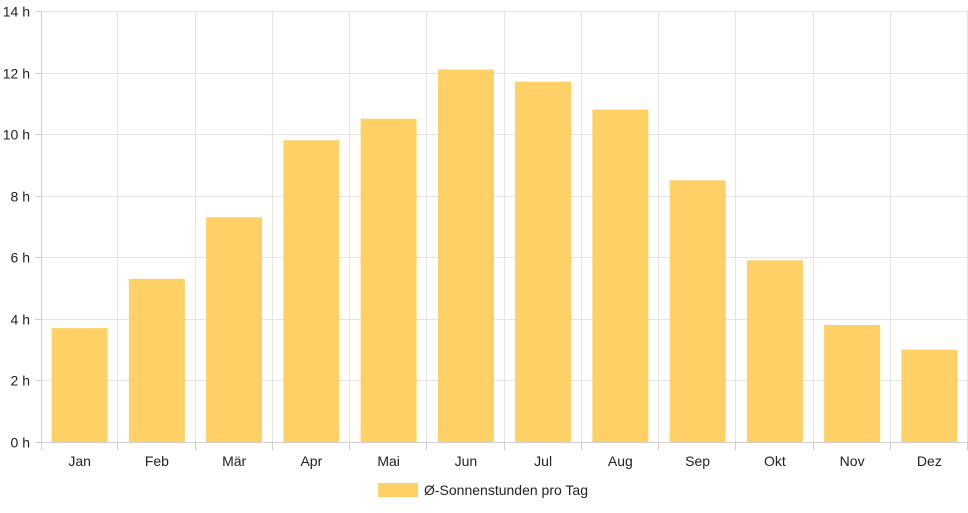 The width and height of the screenshot is (968, 513). What do you see at coordinates (852, 383) in the screenshot?
I see `bar-nov` at bounding box center [852, 383].